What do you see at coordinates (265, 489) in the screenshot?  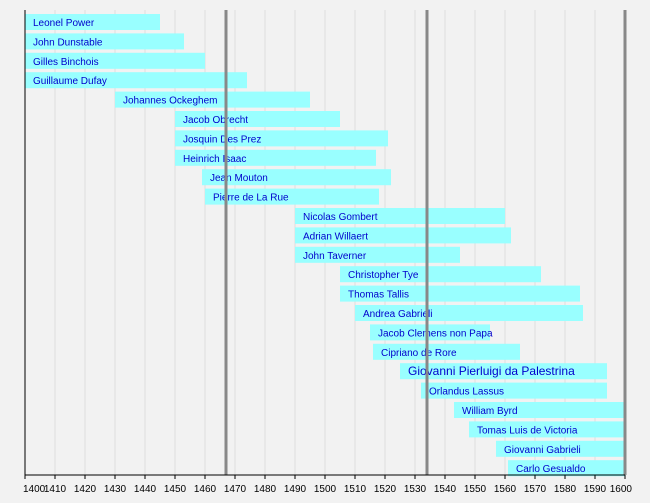 I see `x-tick-label-1480: 1480` at bounding box center [265, 489].